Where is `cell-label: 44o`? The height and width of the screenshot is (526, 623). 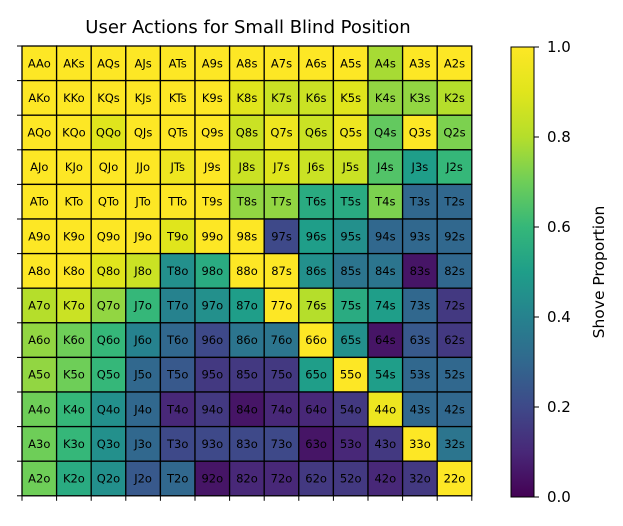 cell-label: 44o is located at coordinates (385, 409).